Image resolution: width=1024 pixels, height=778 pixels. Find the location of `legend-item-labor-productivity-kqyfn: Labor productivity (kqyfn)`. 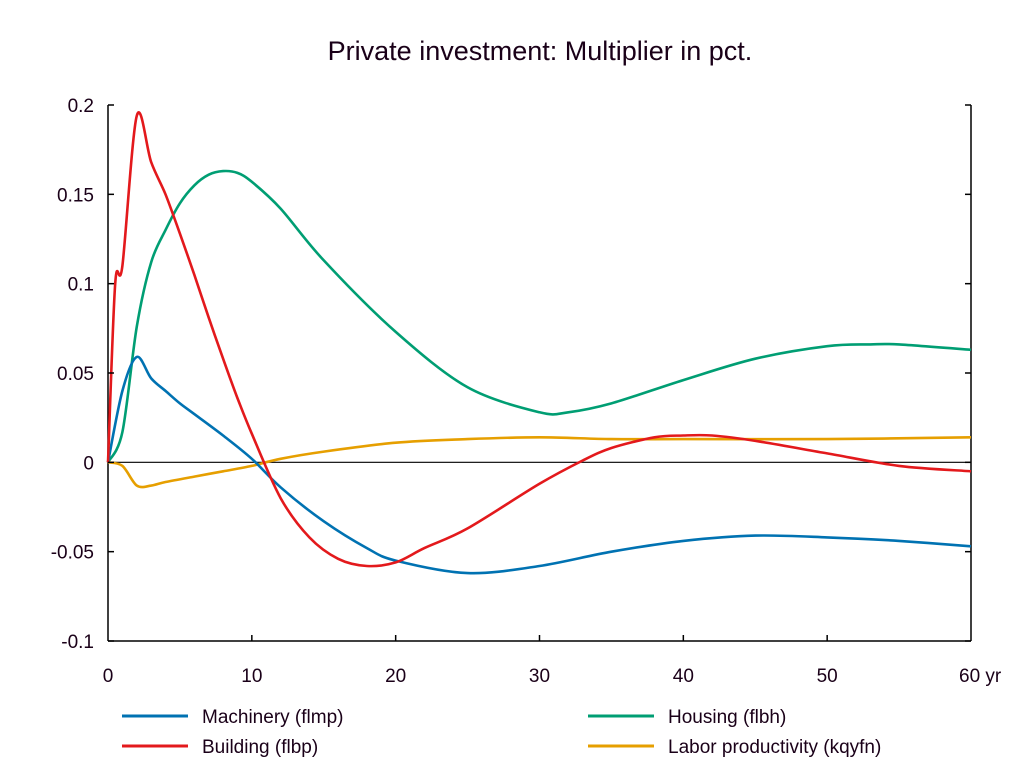

legend-item-labor-productivity-kqyfn: Labor productivity (kqyfn) is located at coordinates (734, 747).